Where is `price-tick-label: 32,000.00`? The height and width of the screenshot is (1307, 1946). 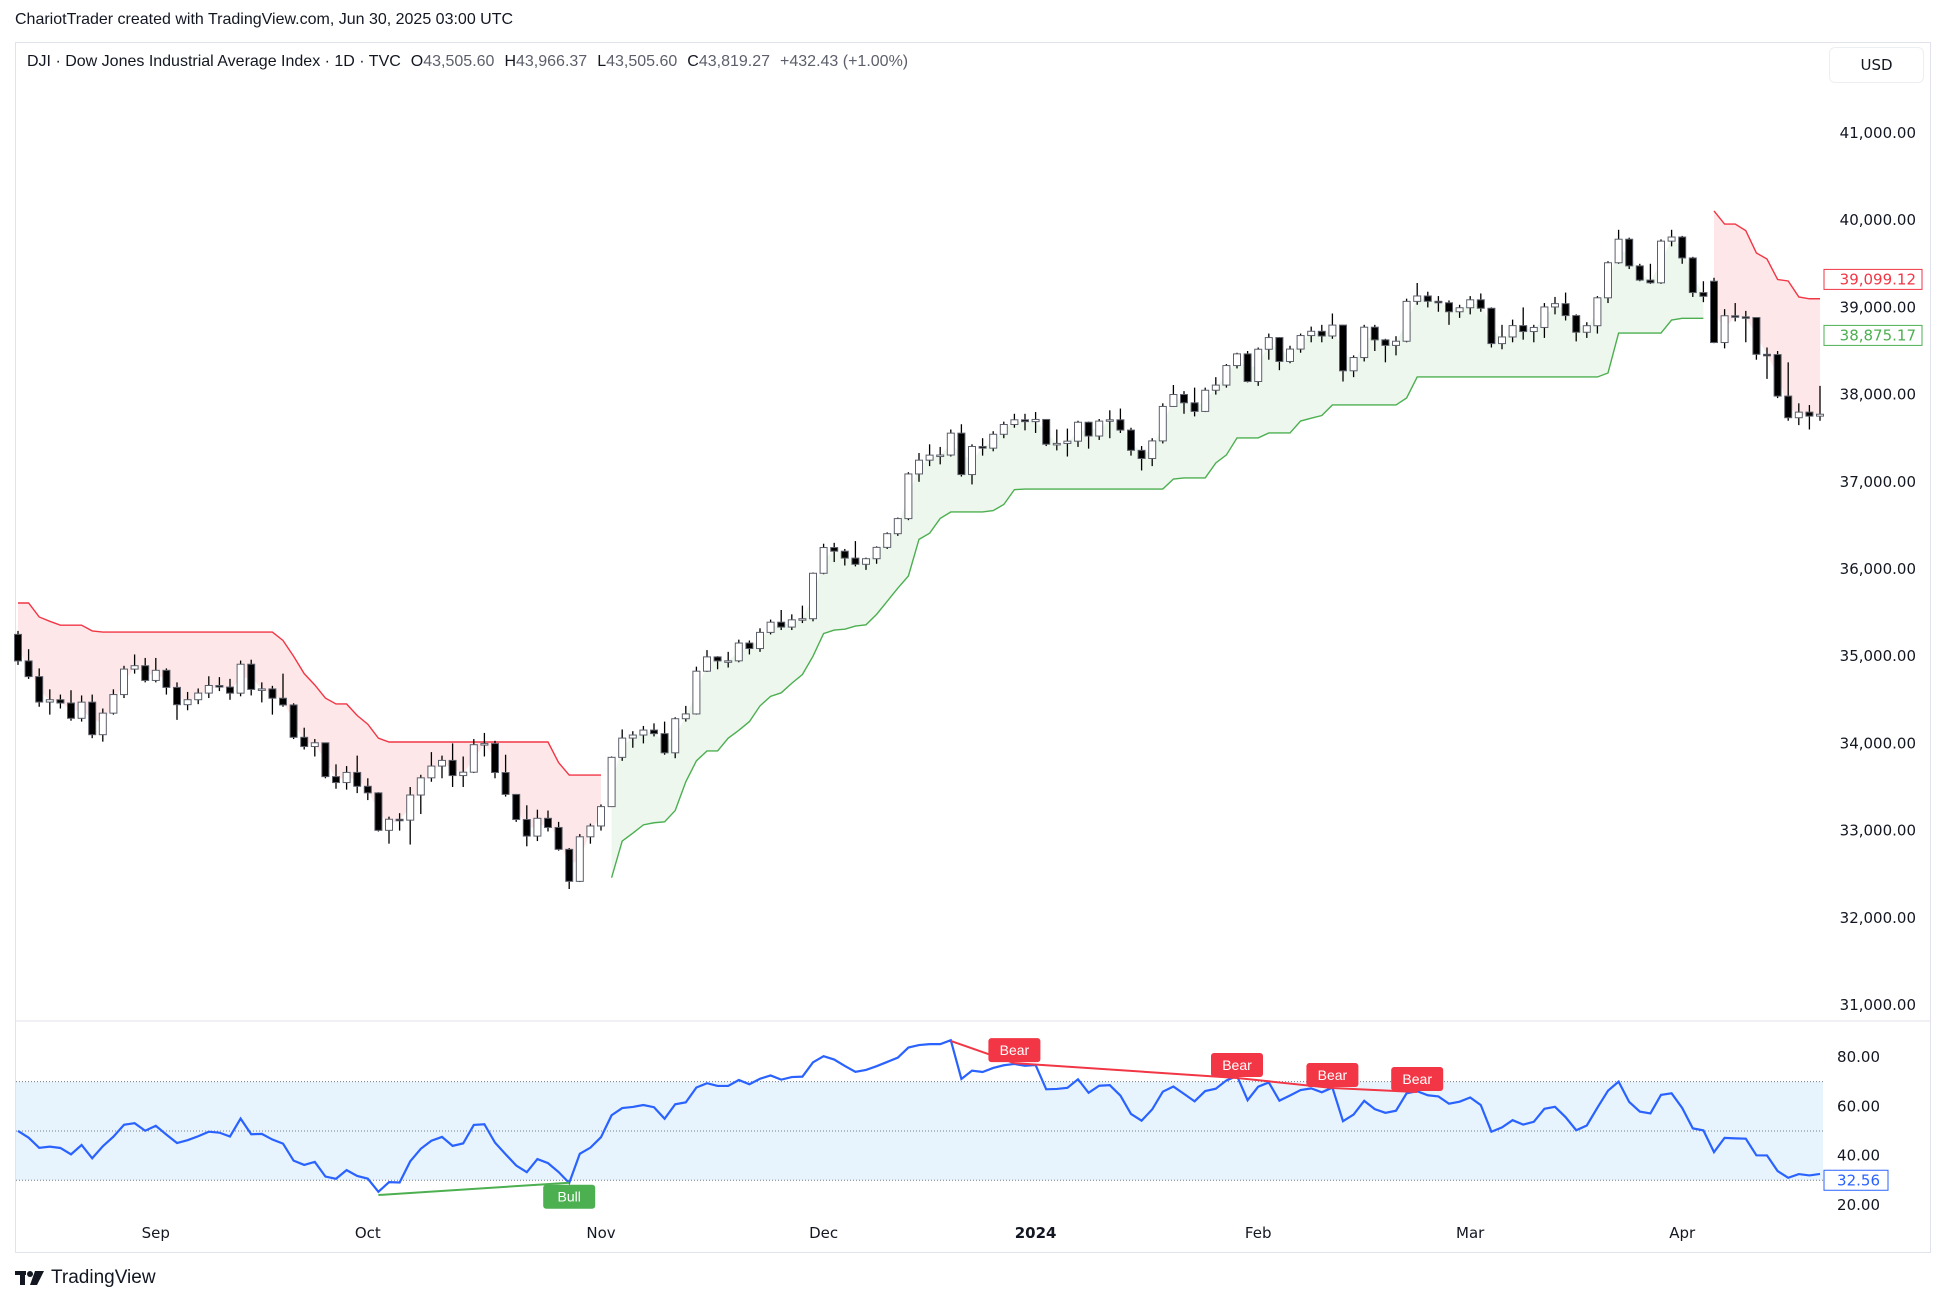 price-tick-label: 32,000.00 is located at coordinates (1878, 918).